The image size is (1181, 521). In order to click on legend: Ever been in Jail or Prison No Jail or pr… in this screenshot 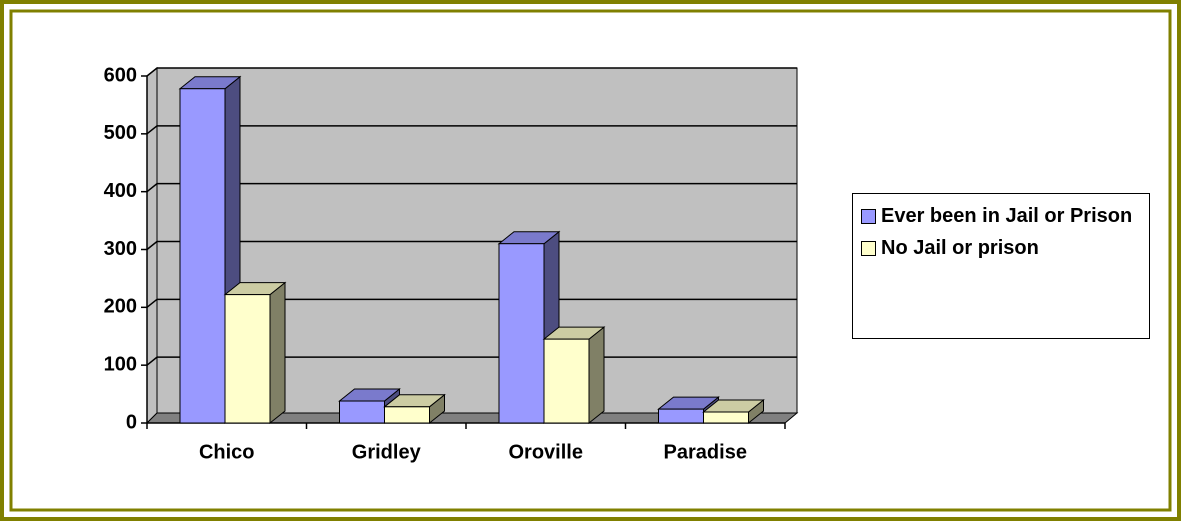, I will do `click(1001, 266)`.